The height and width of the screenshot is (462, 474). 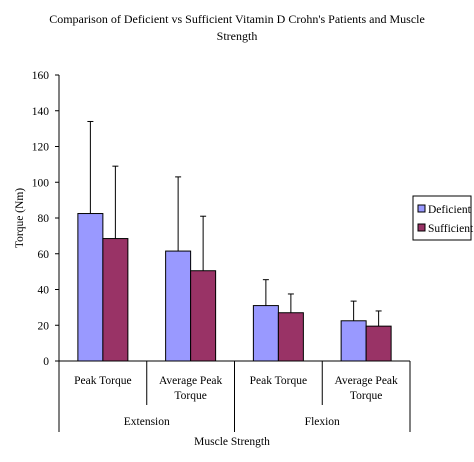 I want to click on y-tick-label: 160, so click(x=41, y=76).